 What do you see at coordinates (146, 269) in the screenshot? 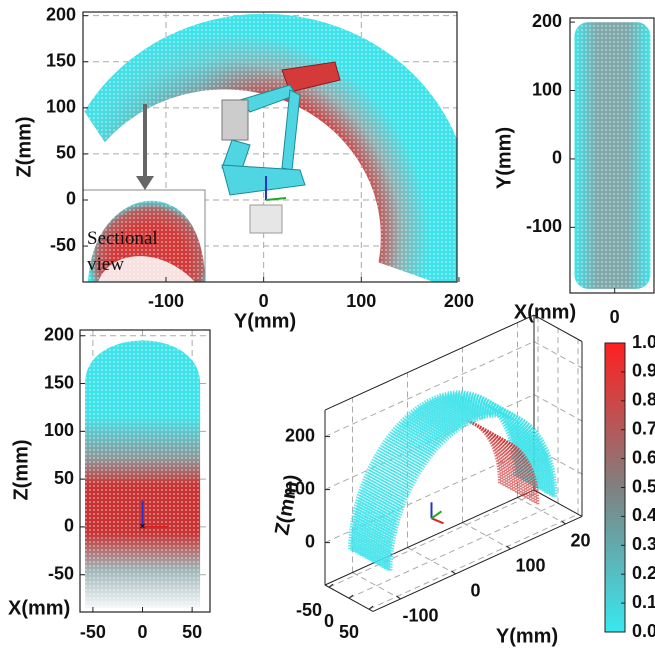
I see `inset-hole` at bounding box center [146, 269].